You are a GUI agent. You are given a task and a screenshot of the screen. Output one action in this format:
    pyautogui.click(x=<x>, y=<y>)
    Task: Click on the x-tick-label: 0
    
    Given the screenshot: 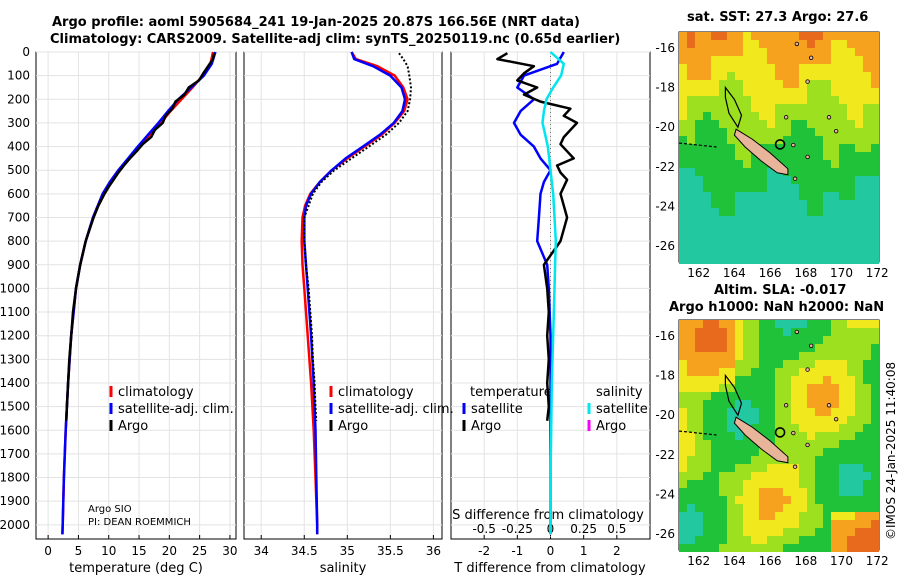 What is the action you would take?
    pyautogui.click(x=551, y=551)
    